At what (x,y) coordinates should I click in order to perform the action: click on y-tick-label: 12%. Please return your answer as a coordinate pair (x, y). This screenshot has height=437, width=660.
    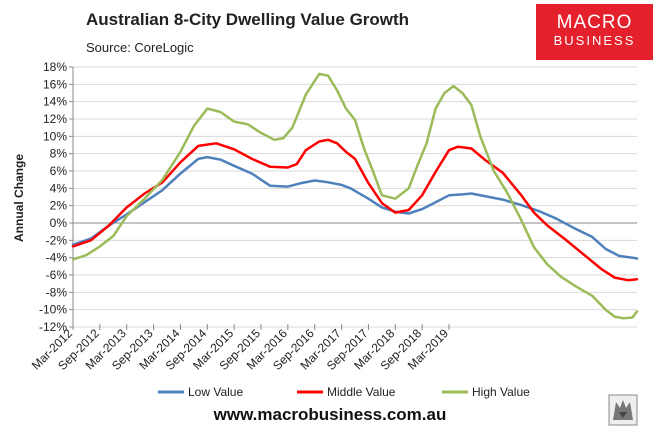
    Looking at the image, I should click on (55, 119).